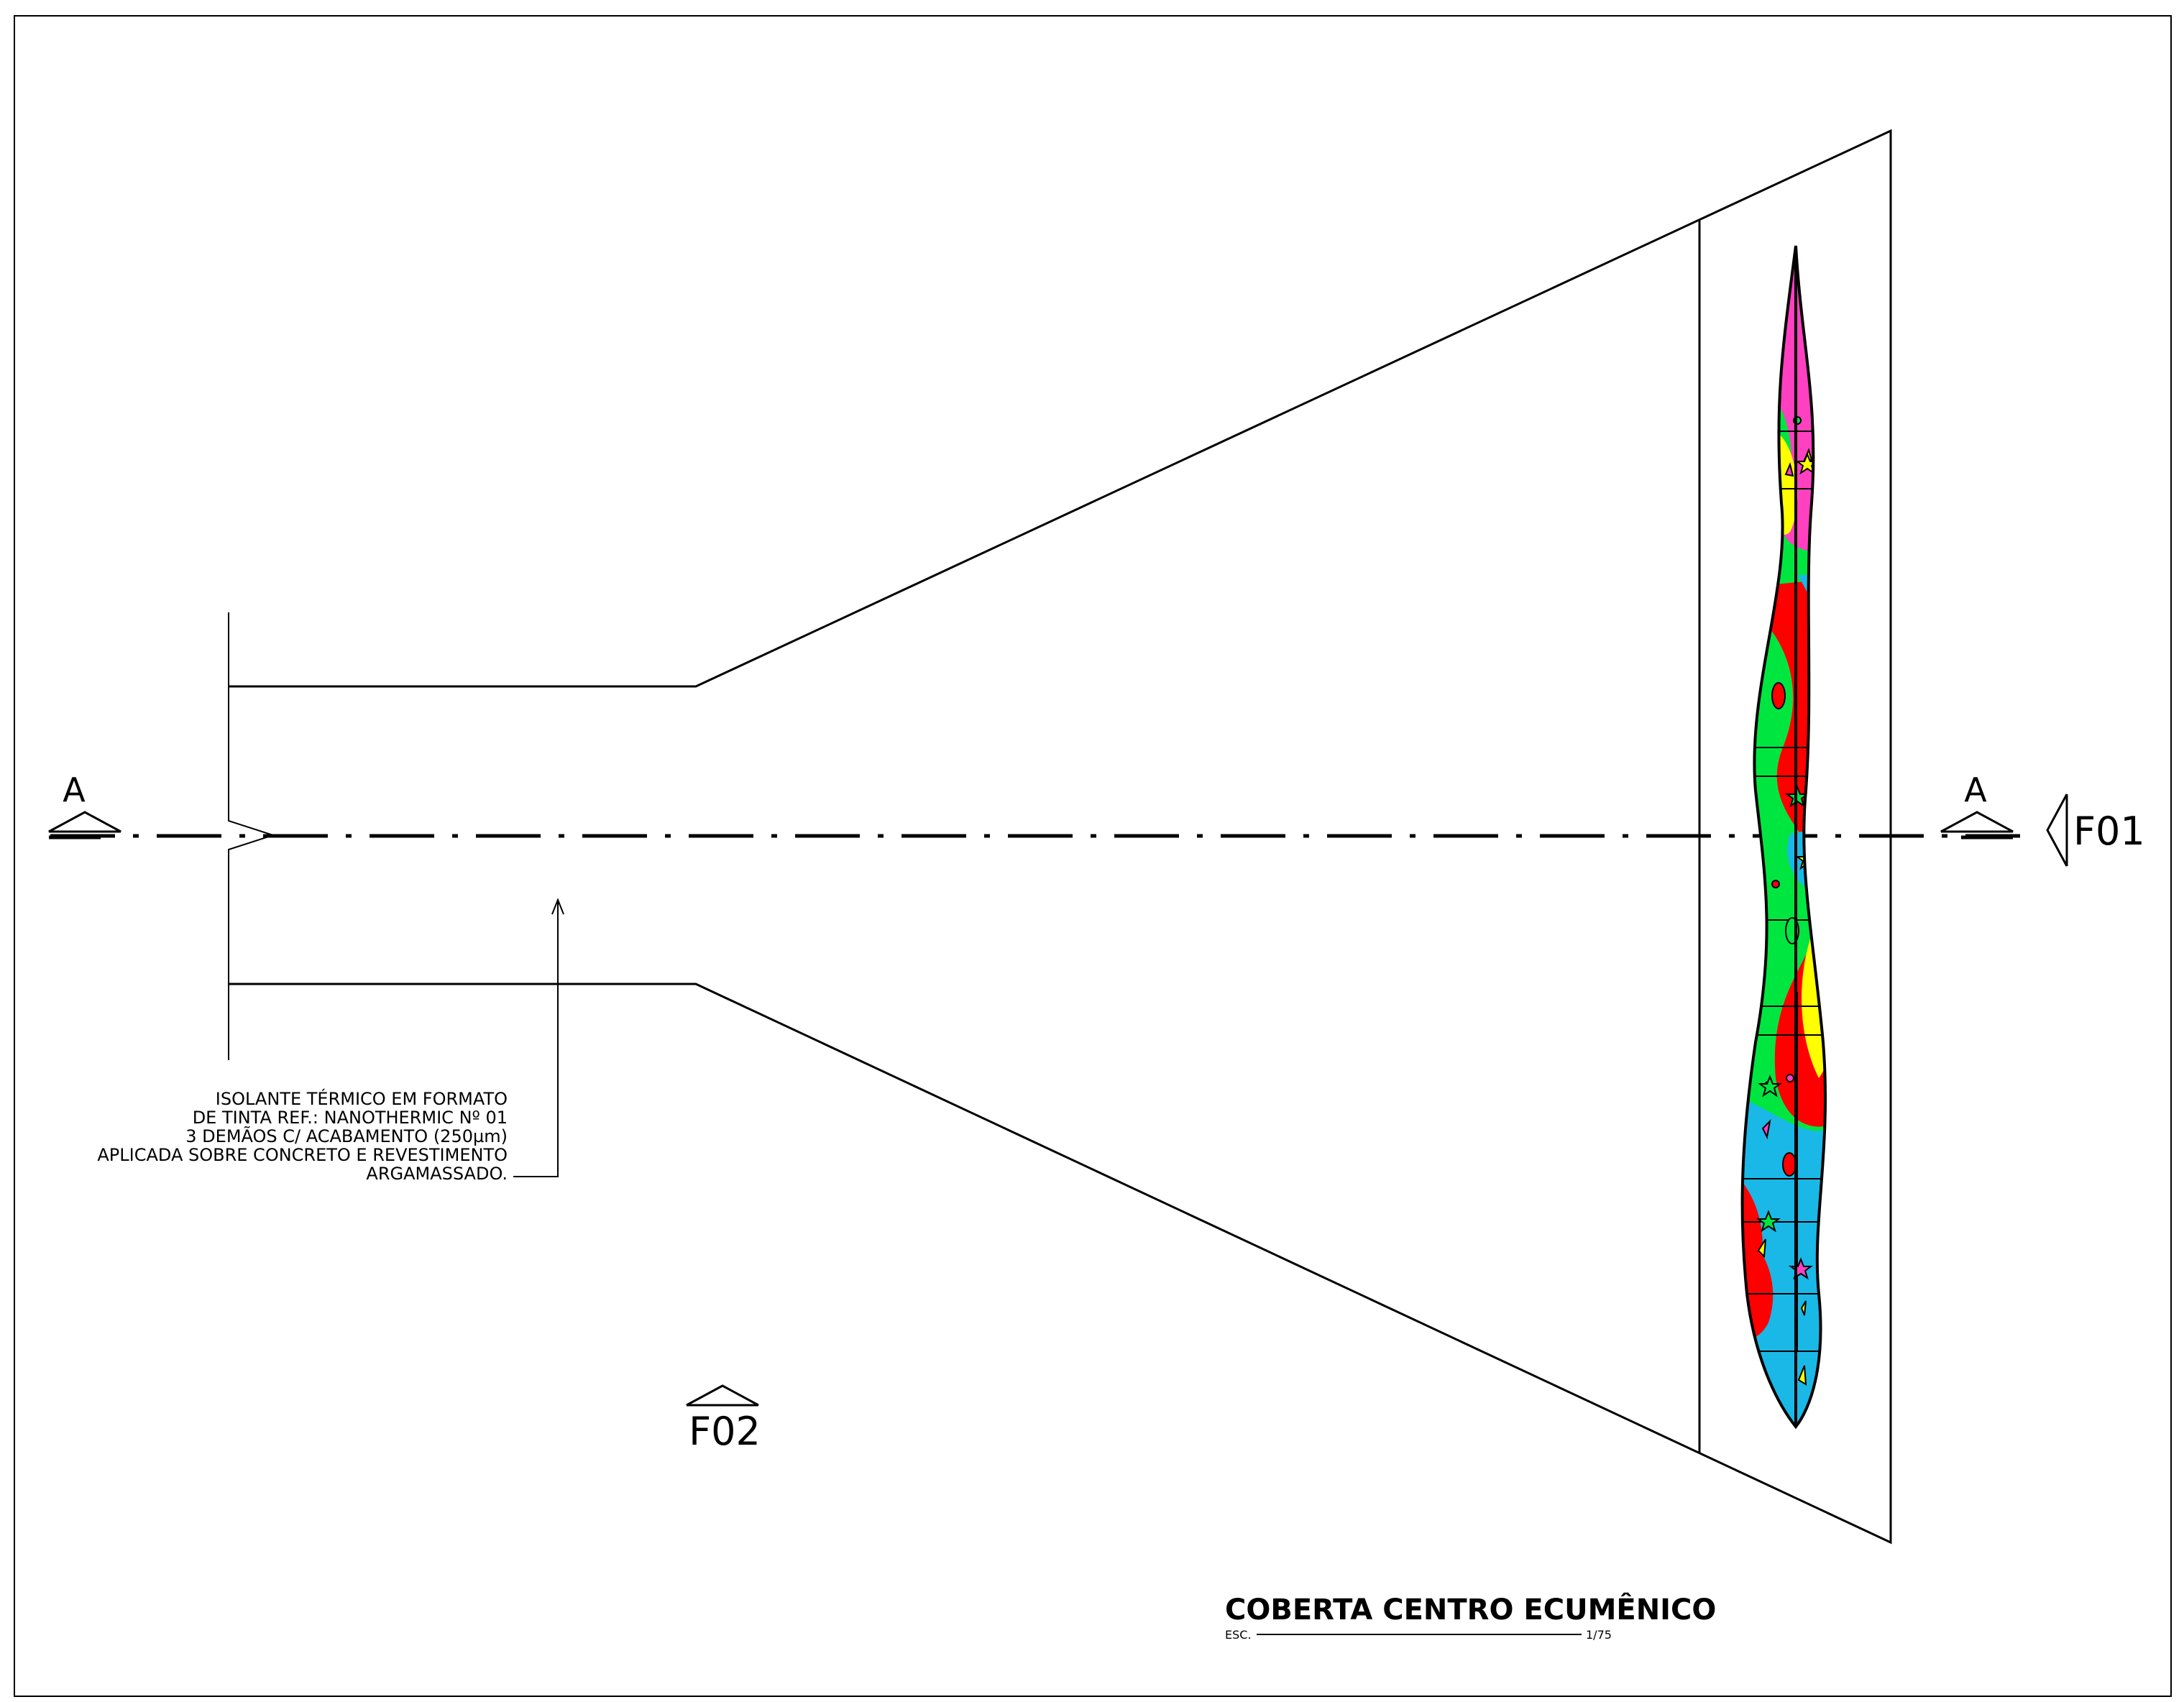 Image resolution: width=2184 pixels, height=1702 pixels. What do you see at coordinates (2109, 831) in the screenshot?
I see `view-marker-f01-label: F01` at bounding box center [2109, 831].